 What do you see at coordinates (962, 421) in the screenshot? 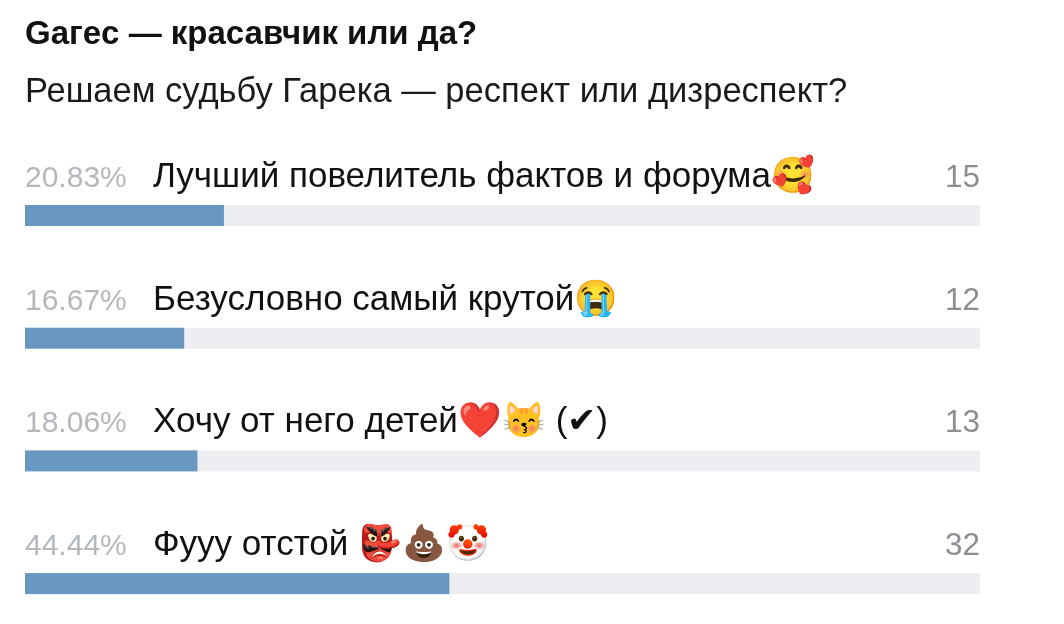
I see `annotation: 13` at bounding box center [962, 421].